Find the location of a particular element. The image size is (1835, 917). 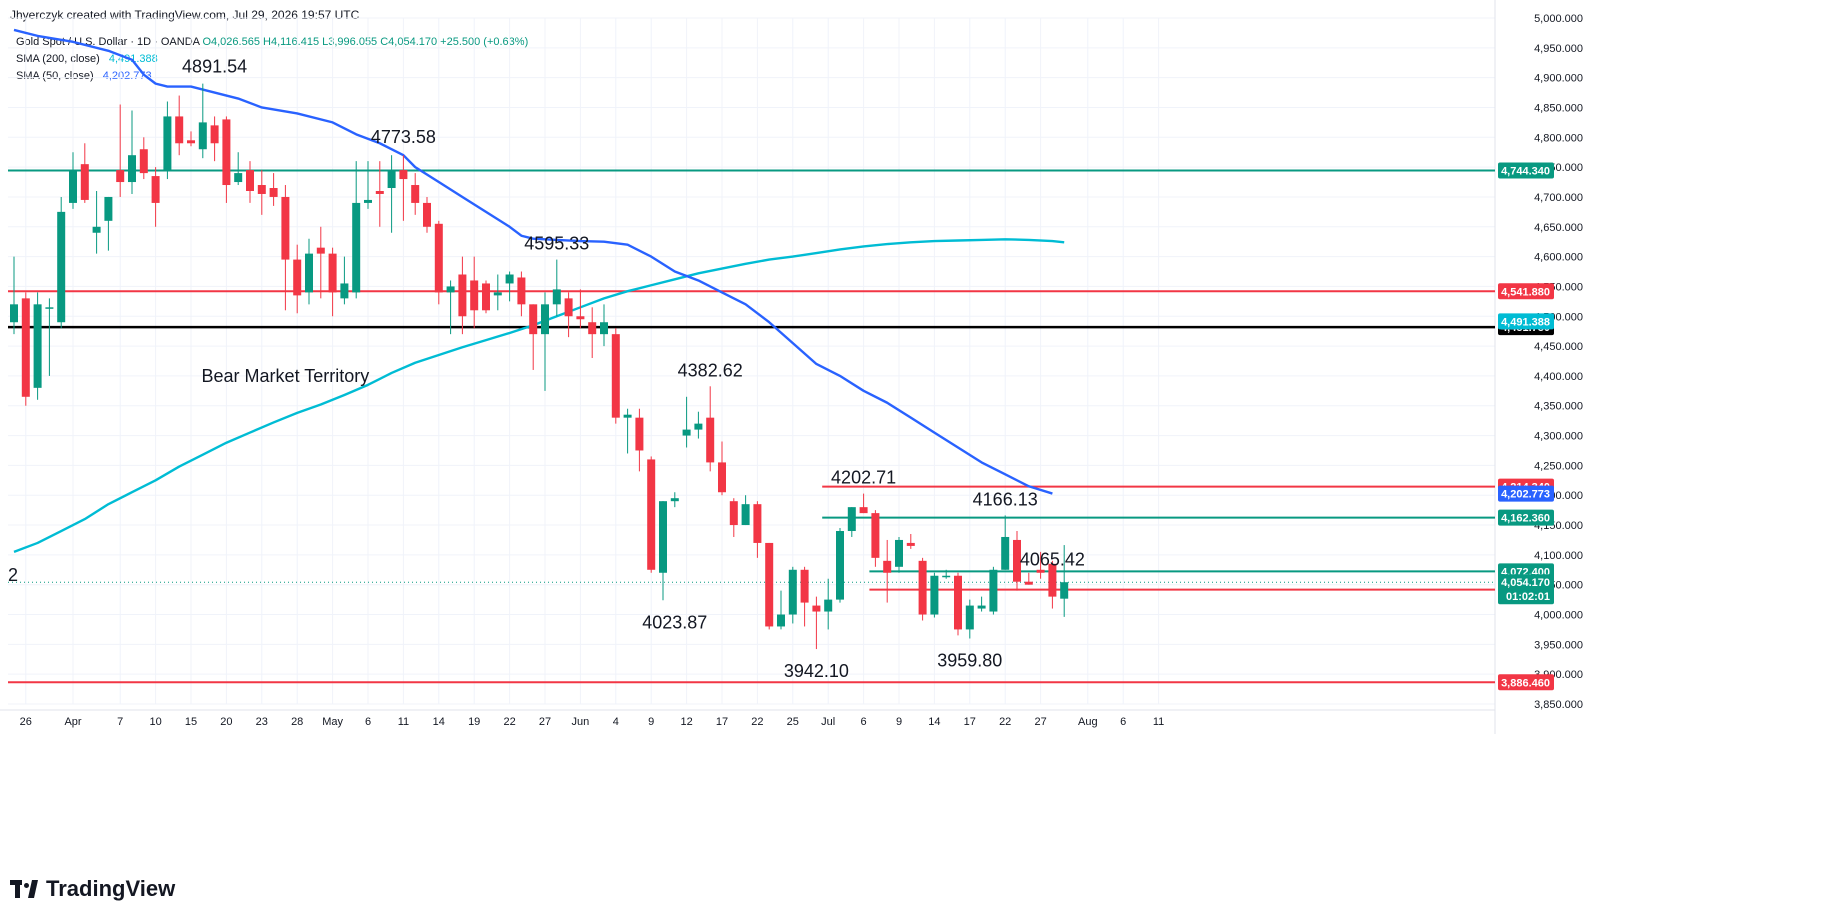

x-tick-label: 23 is located at coordinates (262, 722).